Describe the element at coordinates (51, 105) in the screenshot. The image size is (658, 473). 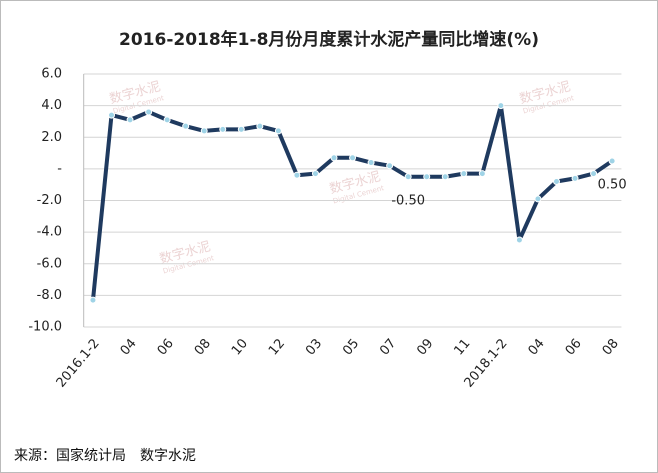
I see `y-tick-label: 4.0` at that location.